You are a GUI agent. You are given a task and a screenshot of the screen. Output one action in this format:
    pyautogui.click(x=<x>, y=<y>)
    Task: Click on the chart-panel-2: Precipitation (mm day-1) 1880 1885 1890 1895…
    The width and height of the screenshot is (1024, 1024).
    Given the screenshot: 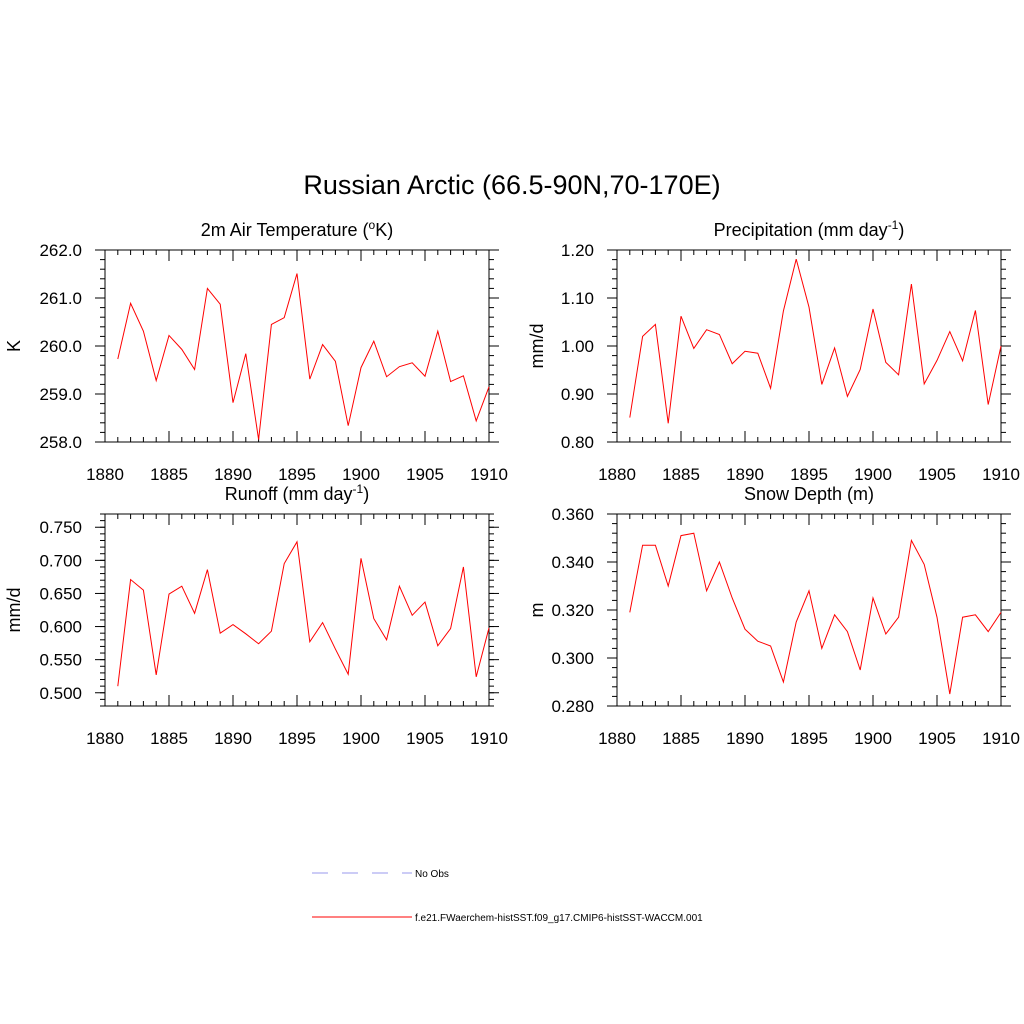 What is the action you would take?
    pyautogui.click(x=773, y=351)
    